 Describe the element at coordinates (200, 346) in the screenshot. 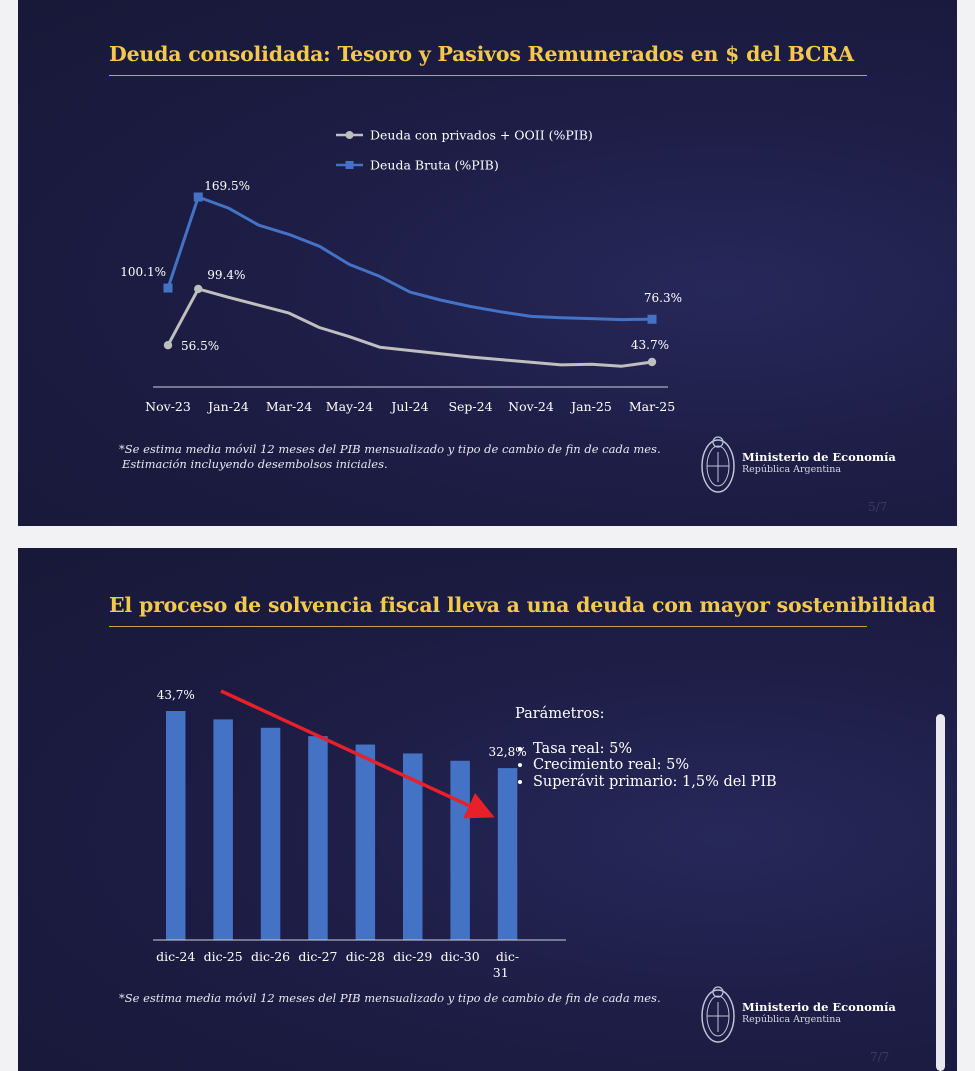

I see `data-label: 56.5%` at that location.